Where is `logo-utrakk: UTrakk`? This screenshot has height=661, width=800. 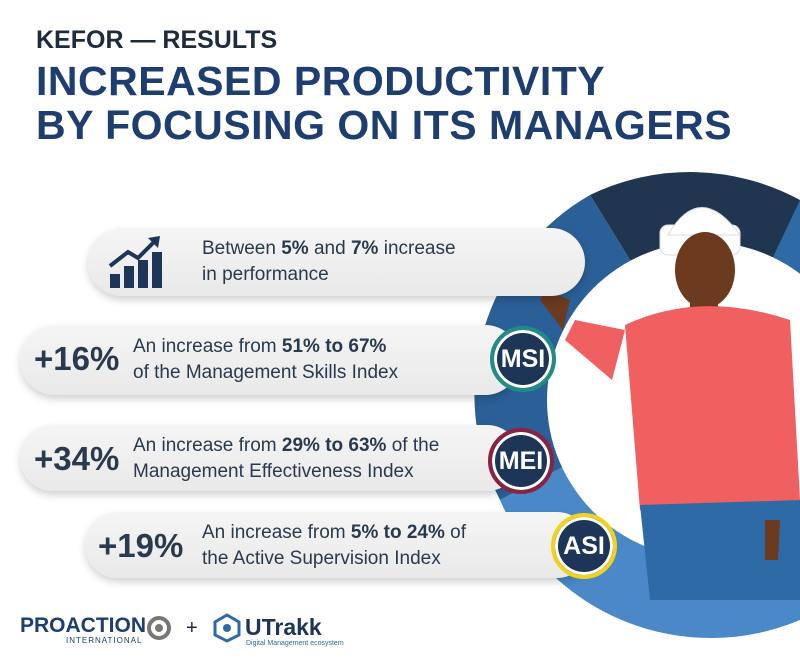 logo-utrakk: UTrakk is located at coordinates (283, 627).